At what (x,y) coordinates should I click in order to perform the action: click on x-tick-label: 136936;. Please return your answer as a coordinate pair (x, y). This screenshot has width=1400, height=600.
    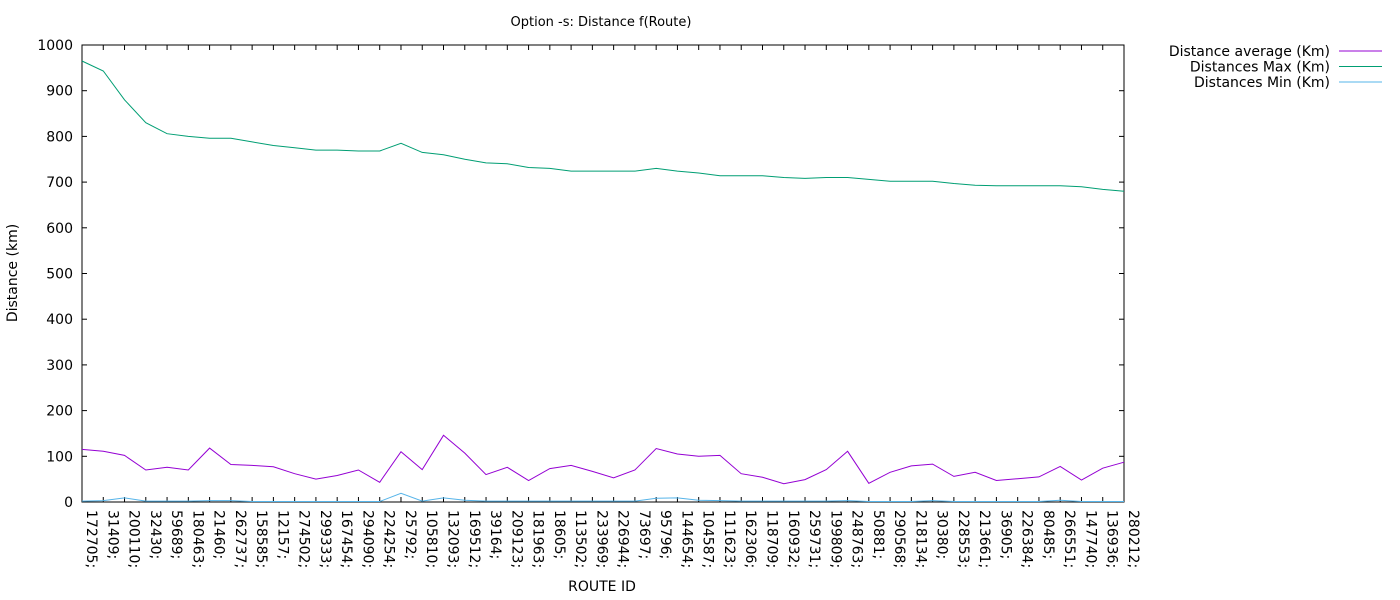
    Looking at the image, I should click on (1112, 539).